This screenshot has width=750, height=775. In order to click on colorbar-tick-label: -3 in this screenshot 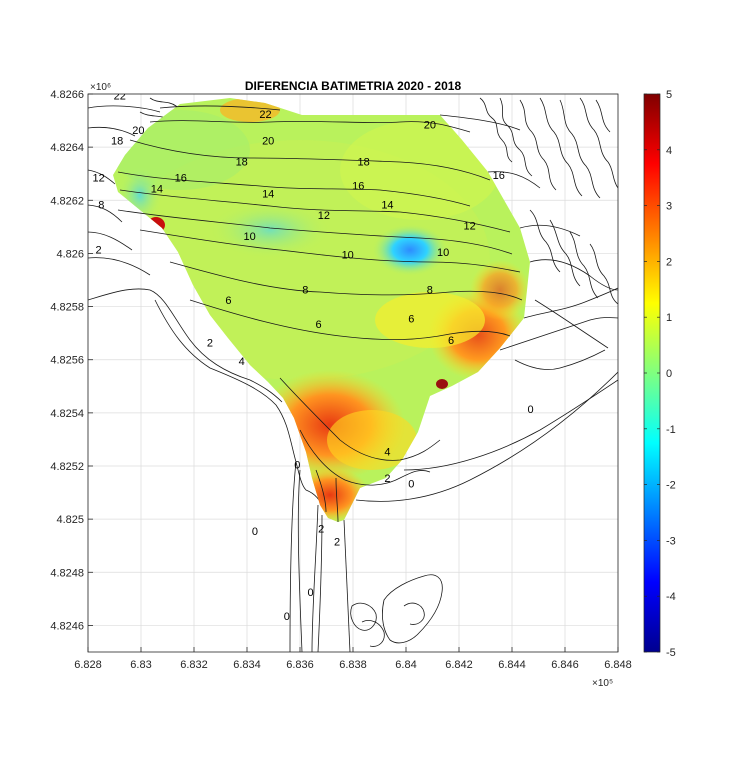, I will do `click(671, 541)`.